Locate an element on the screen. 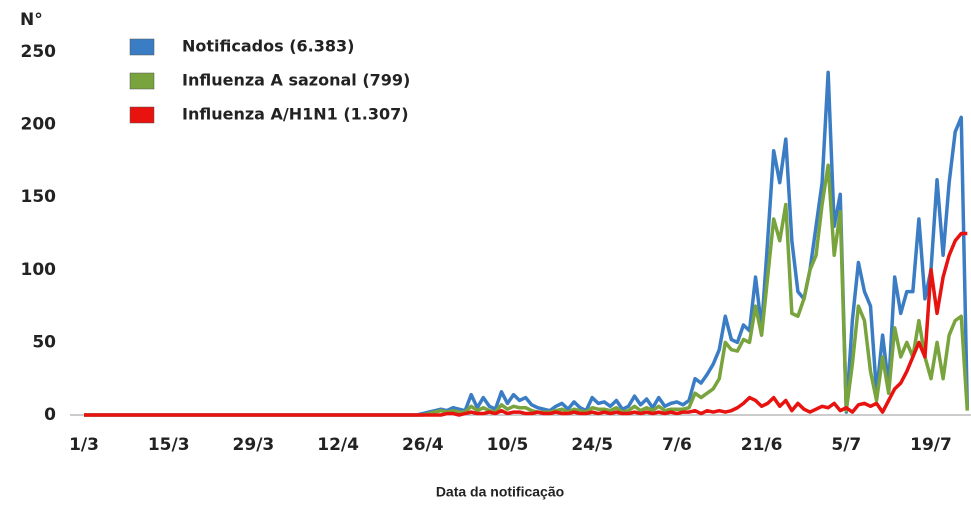 The image size is (971, 513). y-tick-label: 150 is located at coordinates (39, 197).